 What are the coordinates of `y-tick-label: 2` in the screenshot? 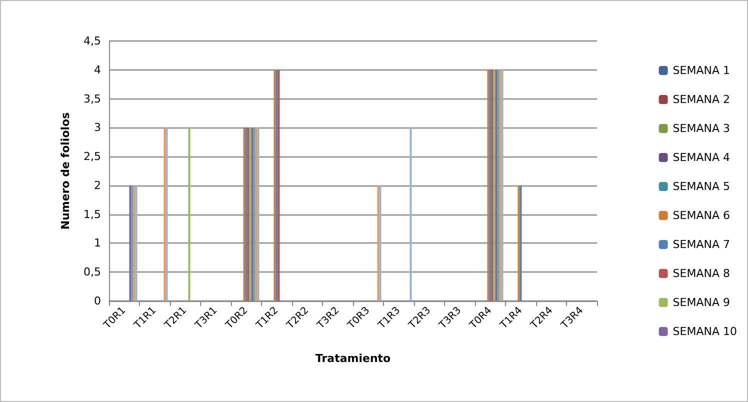 It's located at (97, 185).